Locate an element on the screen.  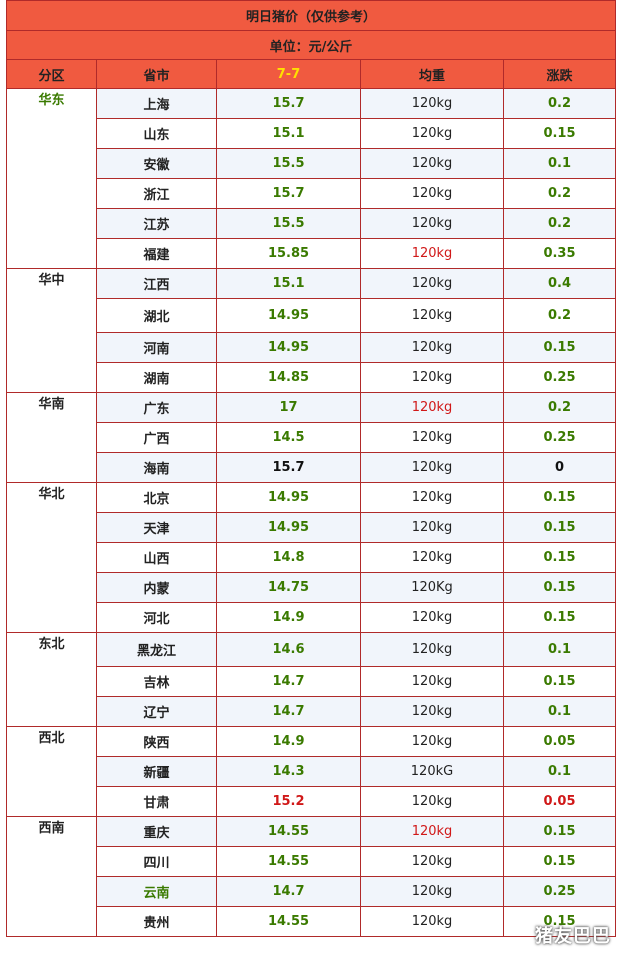
watermark: 猪友巴巴 is located at coordinates (573, 936).